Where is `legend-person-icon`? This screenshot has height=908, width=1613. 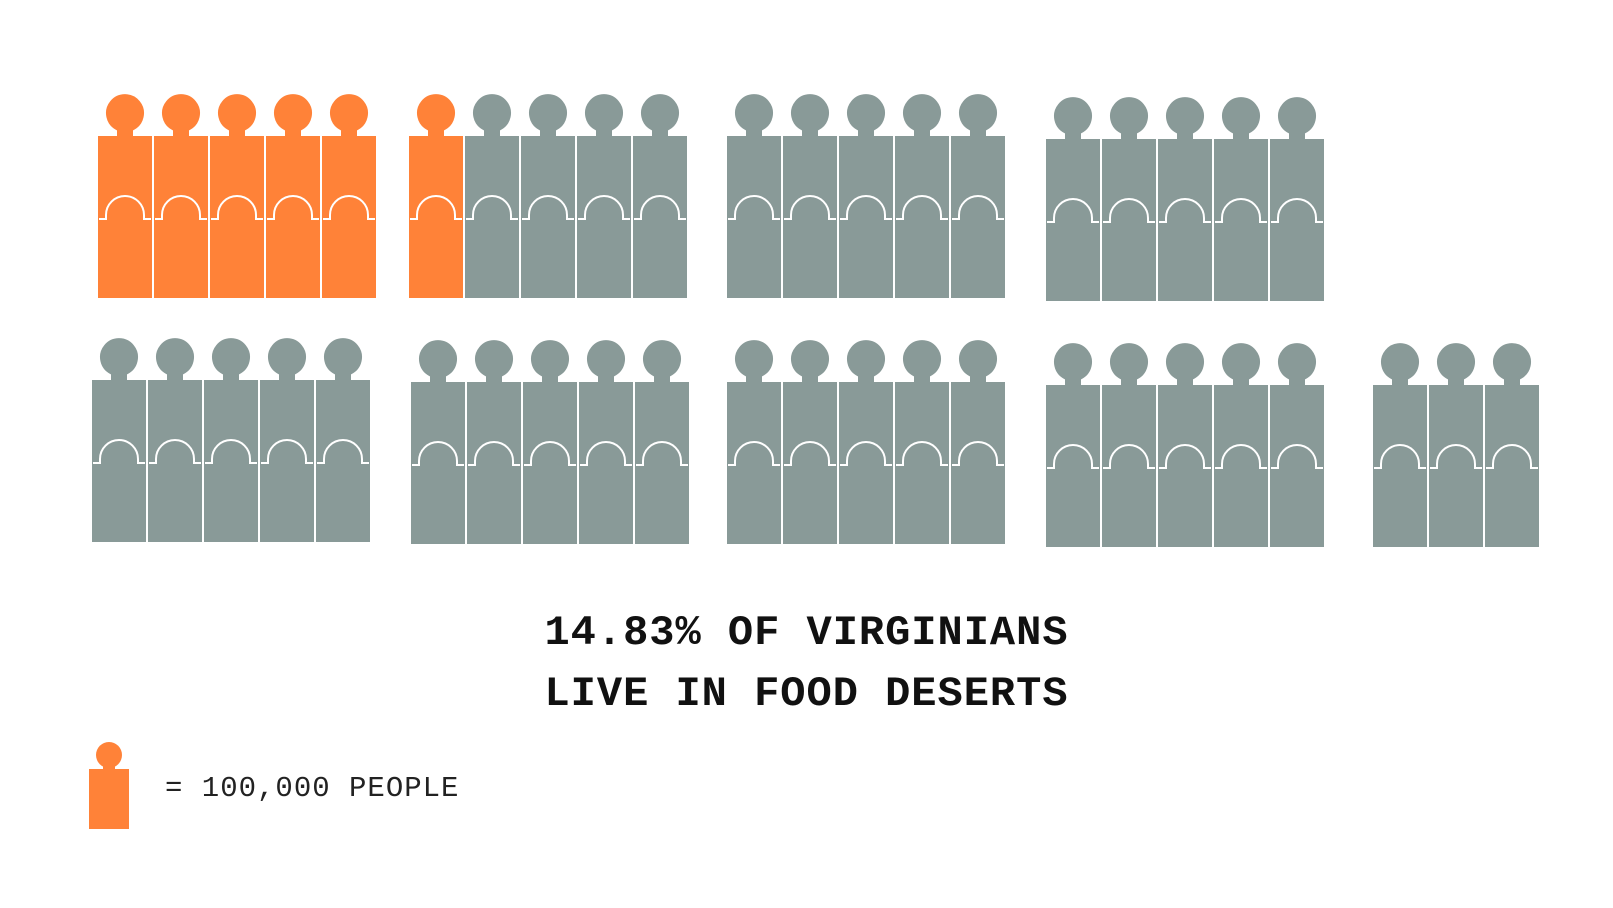 legend-person-icon is located at coordinates (109, 785).